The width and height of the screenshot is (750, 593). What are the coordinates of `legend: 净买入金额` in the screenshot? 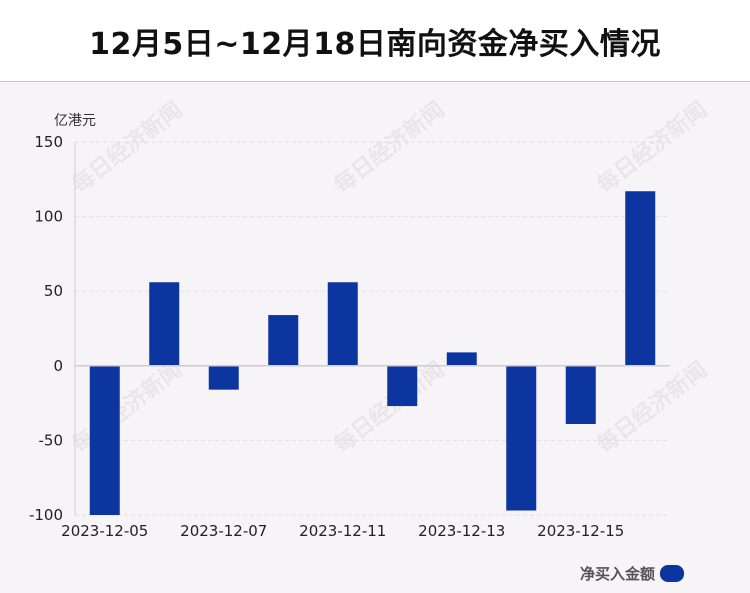 It's located at (632, 573).